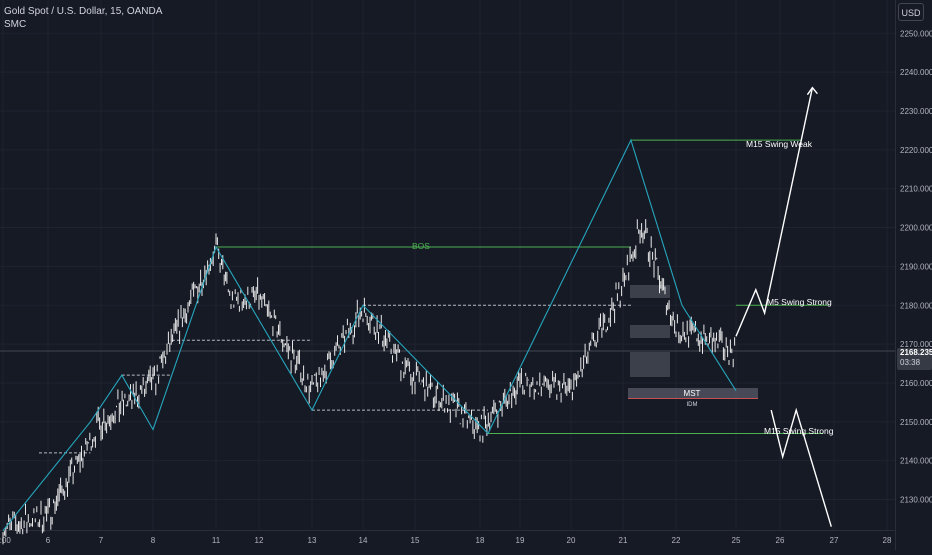 This screenshot has width=932, height=555. What do you see at coordinates (779, 144) in the screenshot?
I see `level-label: M15 Swing Weak` at bounding box center [779, 144].